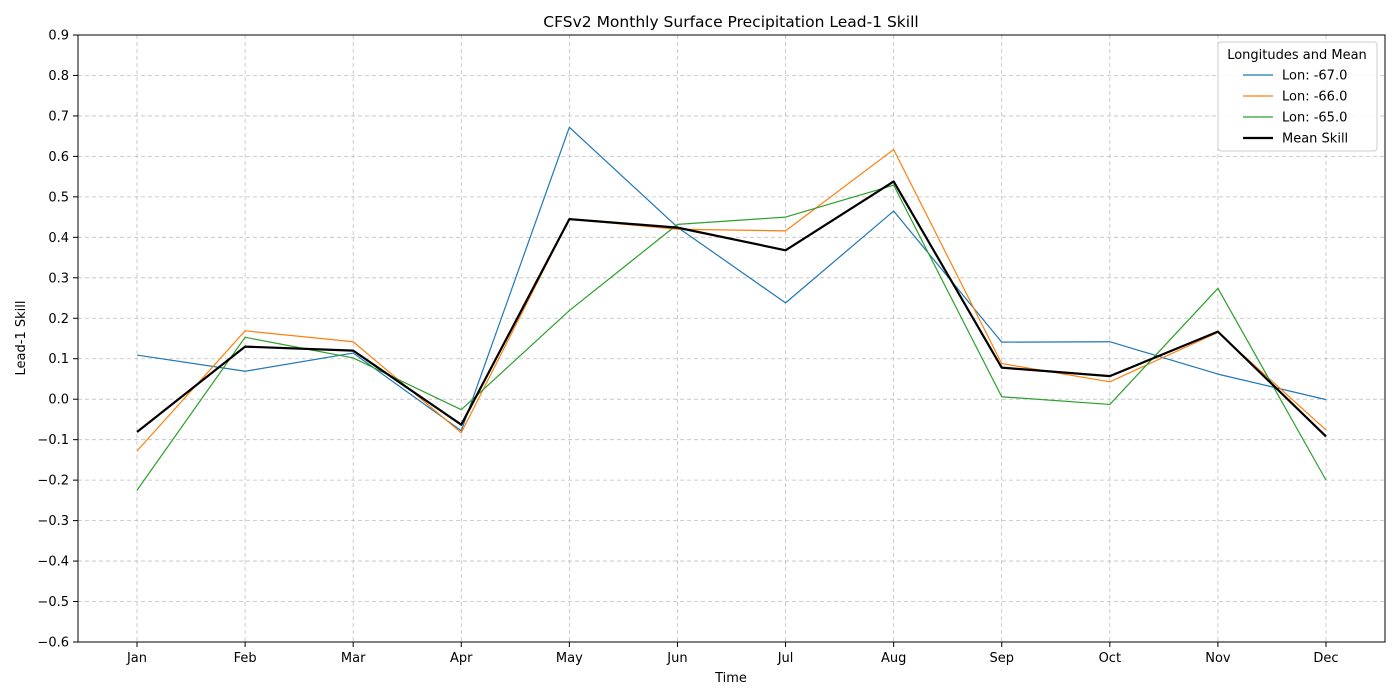  What do you see at coordinates (58, 278) in the screenshot?
I see `y-tick-label: 0.3` at bounding box center [58, 278].